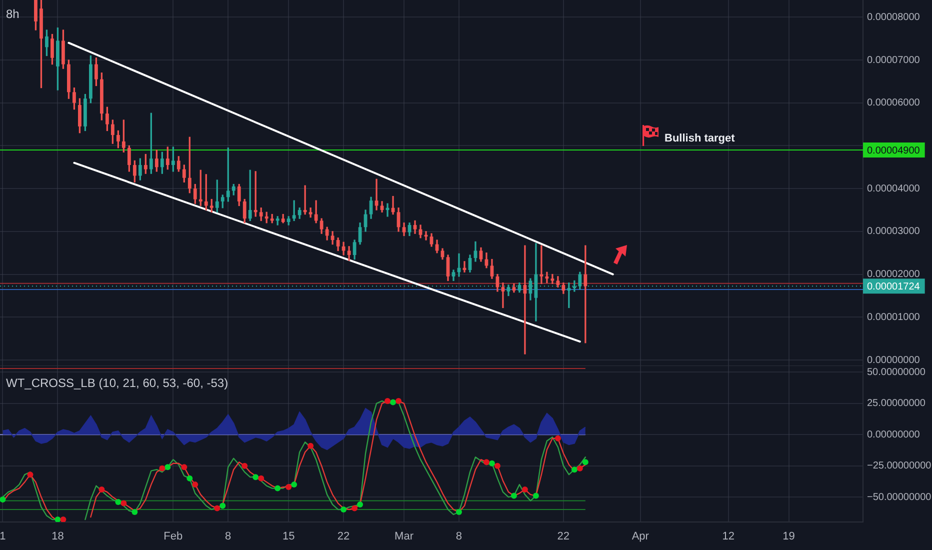 The height and width of the screenshot is (550, 932). I want to click on y-tick-label: 0.00003000, so click(893, 232).